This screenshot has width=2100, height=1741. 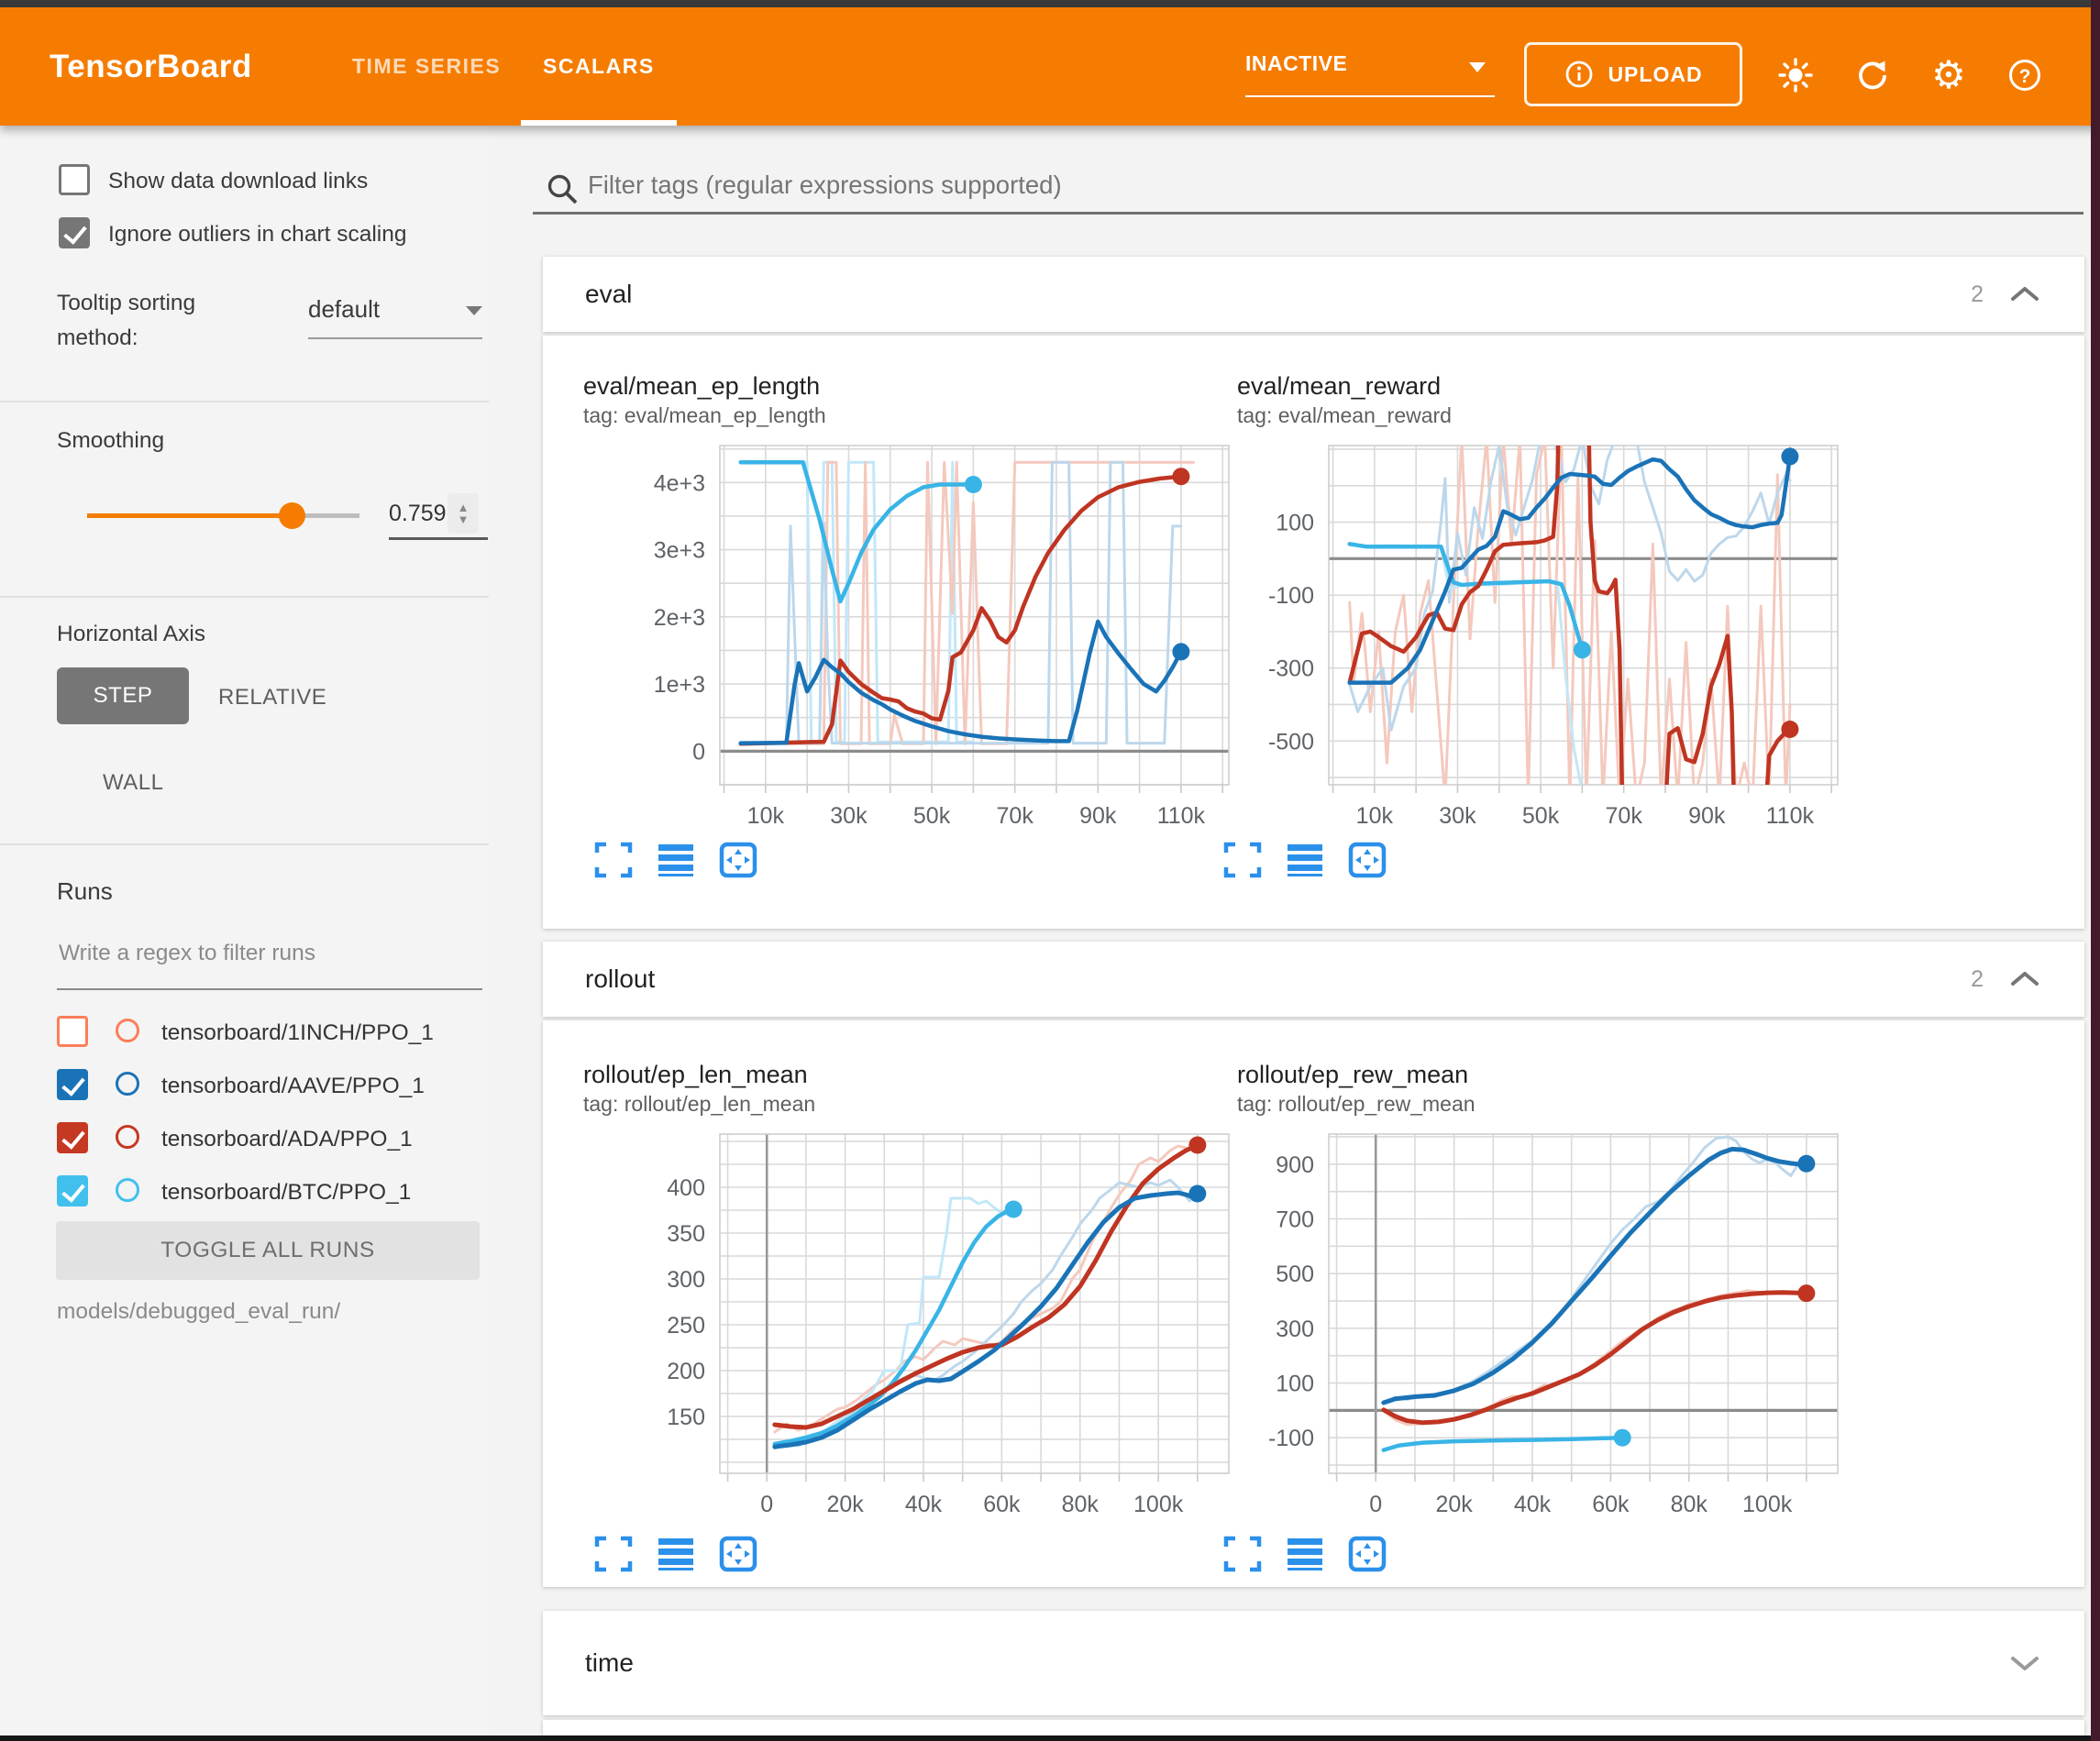 I want to click on chart-tag: tag: eval/mean_reward, so click(x=1344, y=415).